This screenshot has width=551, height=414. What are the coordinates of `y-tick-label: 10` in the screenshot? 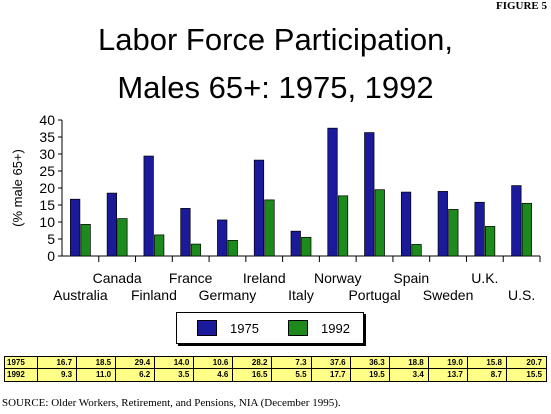 It's located at (47, 222).